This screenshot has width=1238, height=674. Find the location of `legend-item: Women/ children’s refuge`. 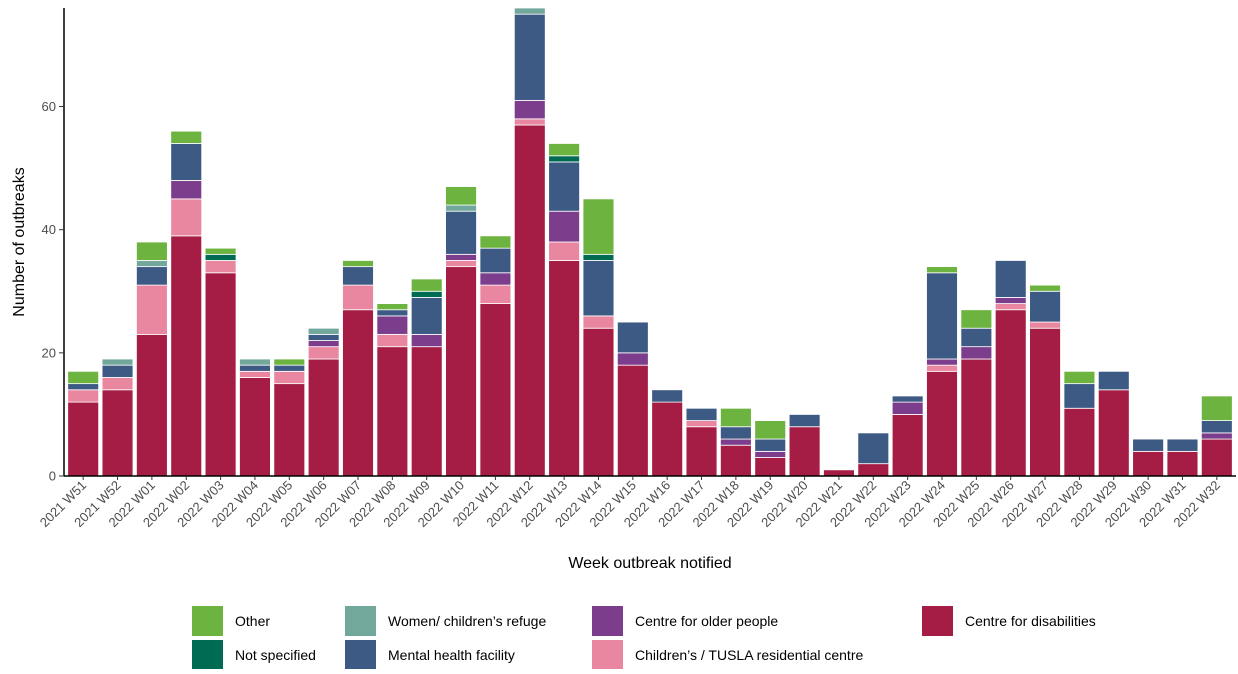

legend-item: Women/ children’s refuge is located at coordinates (445, 621).